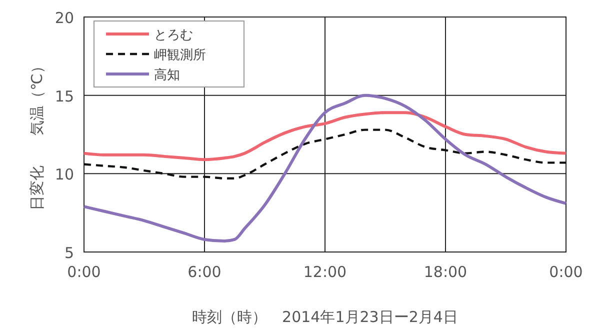 The image size is (600, 334). What do you see at coordinates (69, 253) in the screenshot?
I see `y-tick-label: 5` at bounding box center [69, 253].